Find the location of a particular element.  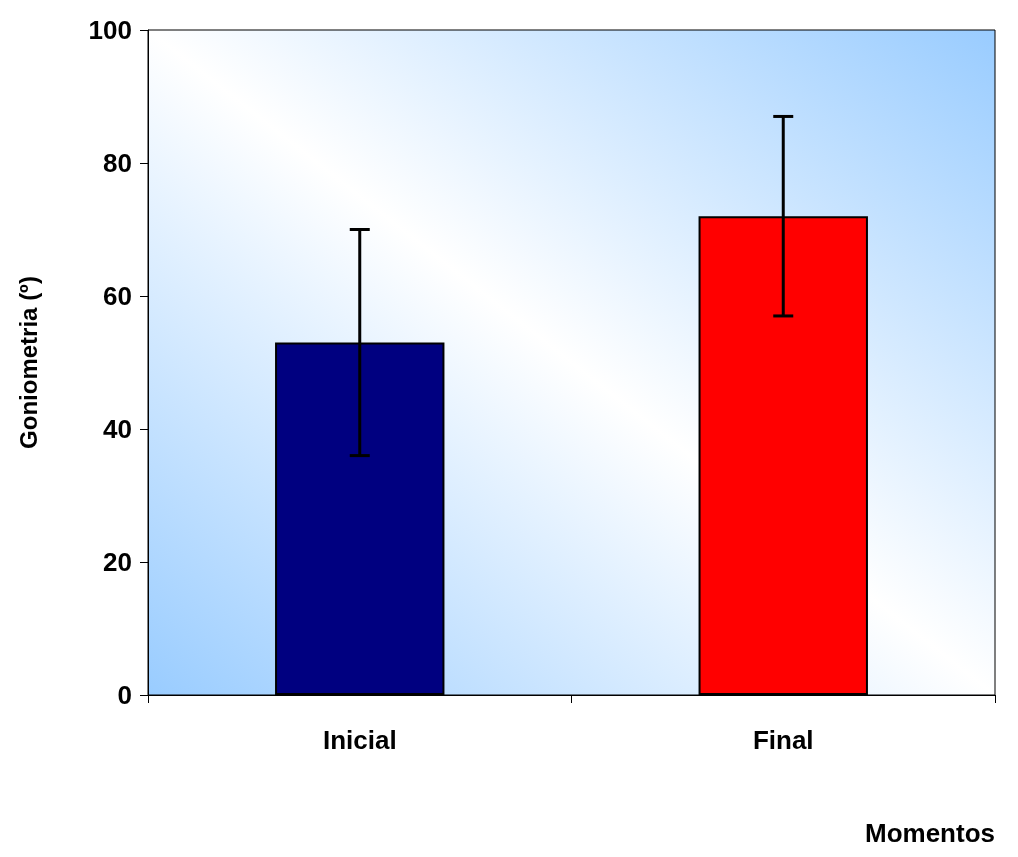

x-tick-label: Final is located at coordinates (783, 740).